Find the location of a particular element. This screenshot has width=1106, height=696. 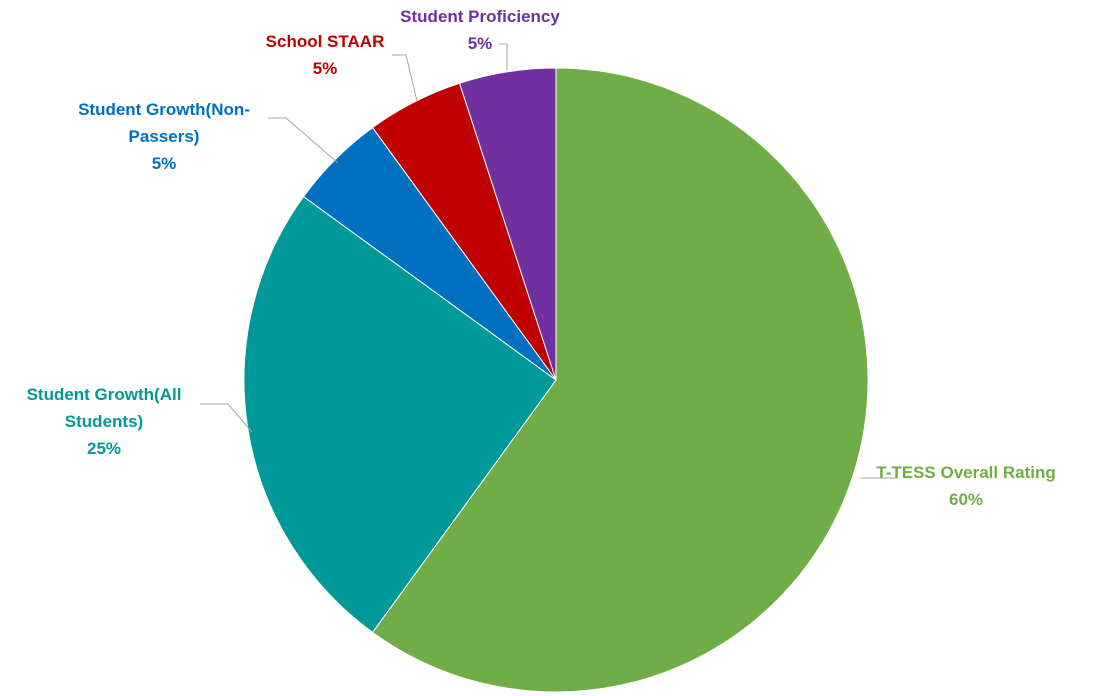

data-label: Student Growth(Non- Passers) 5% is located at coordinates (164, 136).